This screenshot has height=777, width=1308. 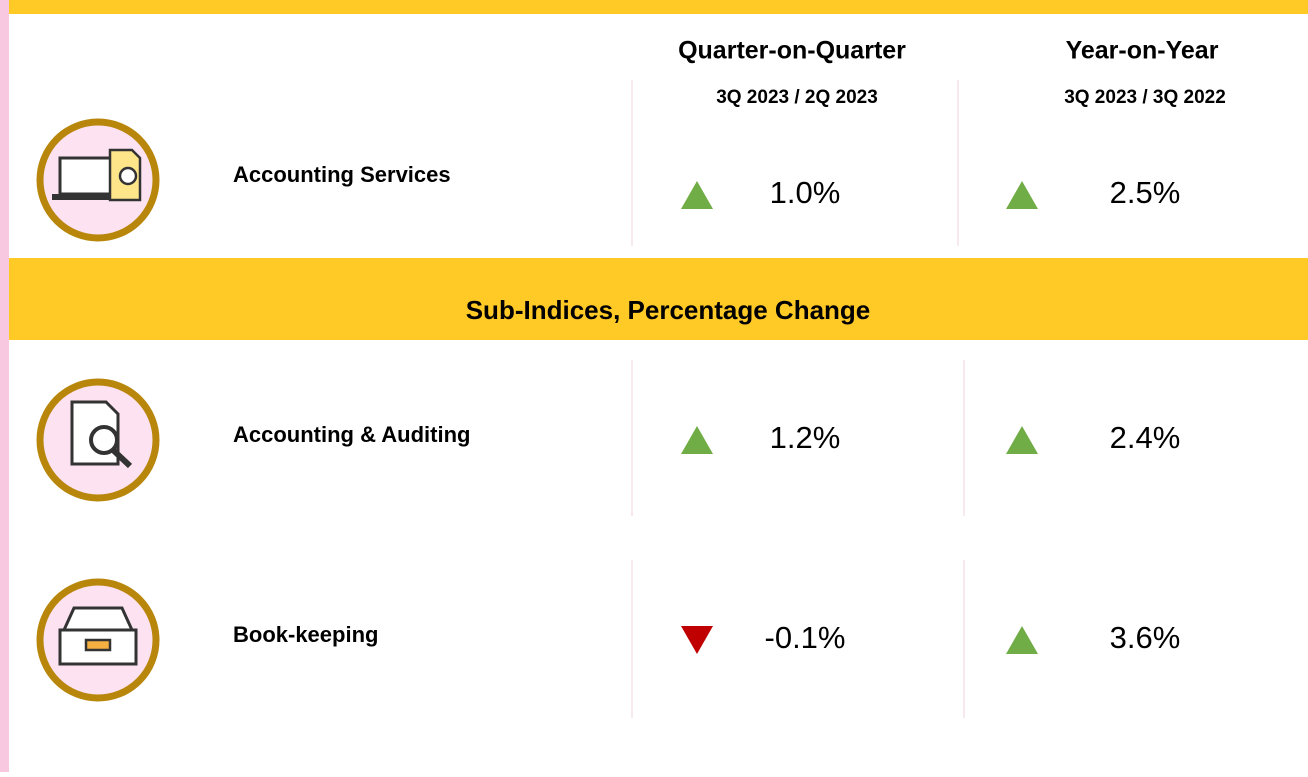 What do you see at coordinates (805, 637) in the screenshot?
I see `change-value: -0.1%` at bounding box center [805, 637].